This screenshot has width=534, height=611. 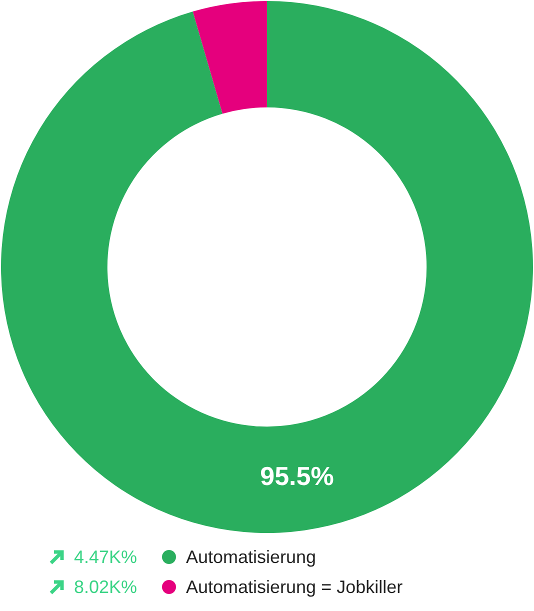 I want to click on legend-label: Automatisierung, so click(x=251, y=557).